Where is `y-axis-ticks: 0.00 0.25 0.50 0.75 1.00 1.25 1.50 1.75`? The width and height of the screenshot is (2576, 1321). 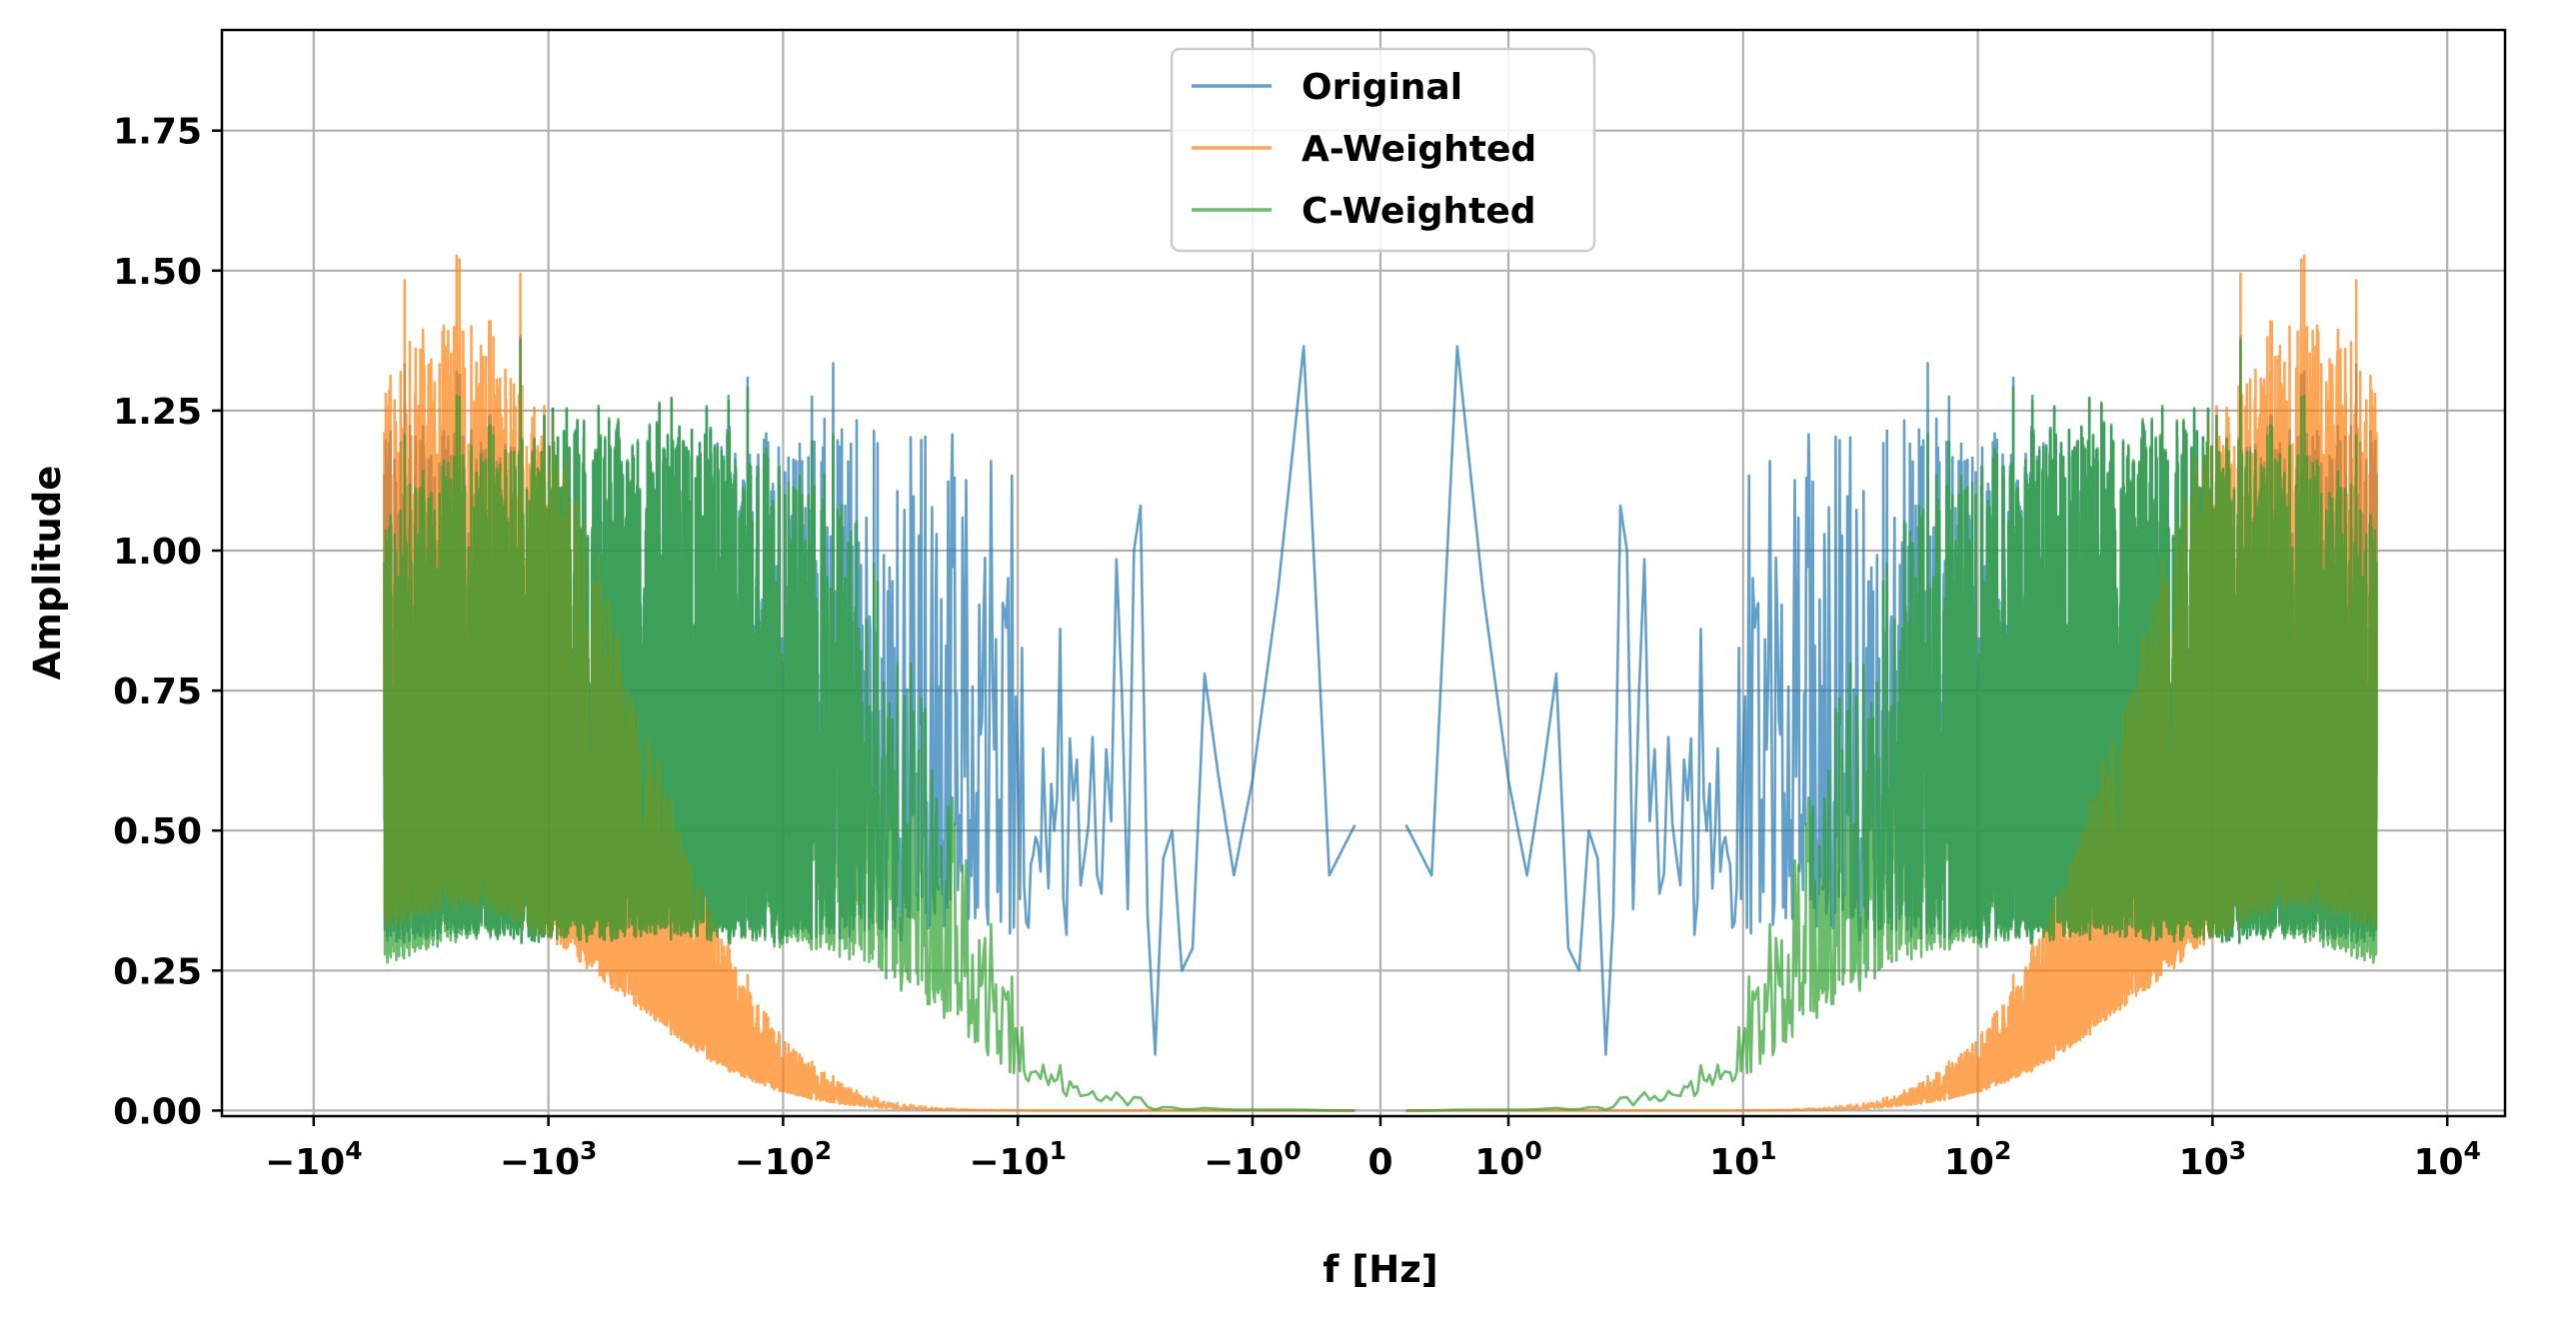 y-axis-ticks: 0.00 0.25 0.50 0.75 1.00 1.25 1.50 1.75 is located at coordinates (167, 622).